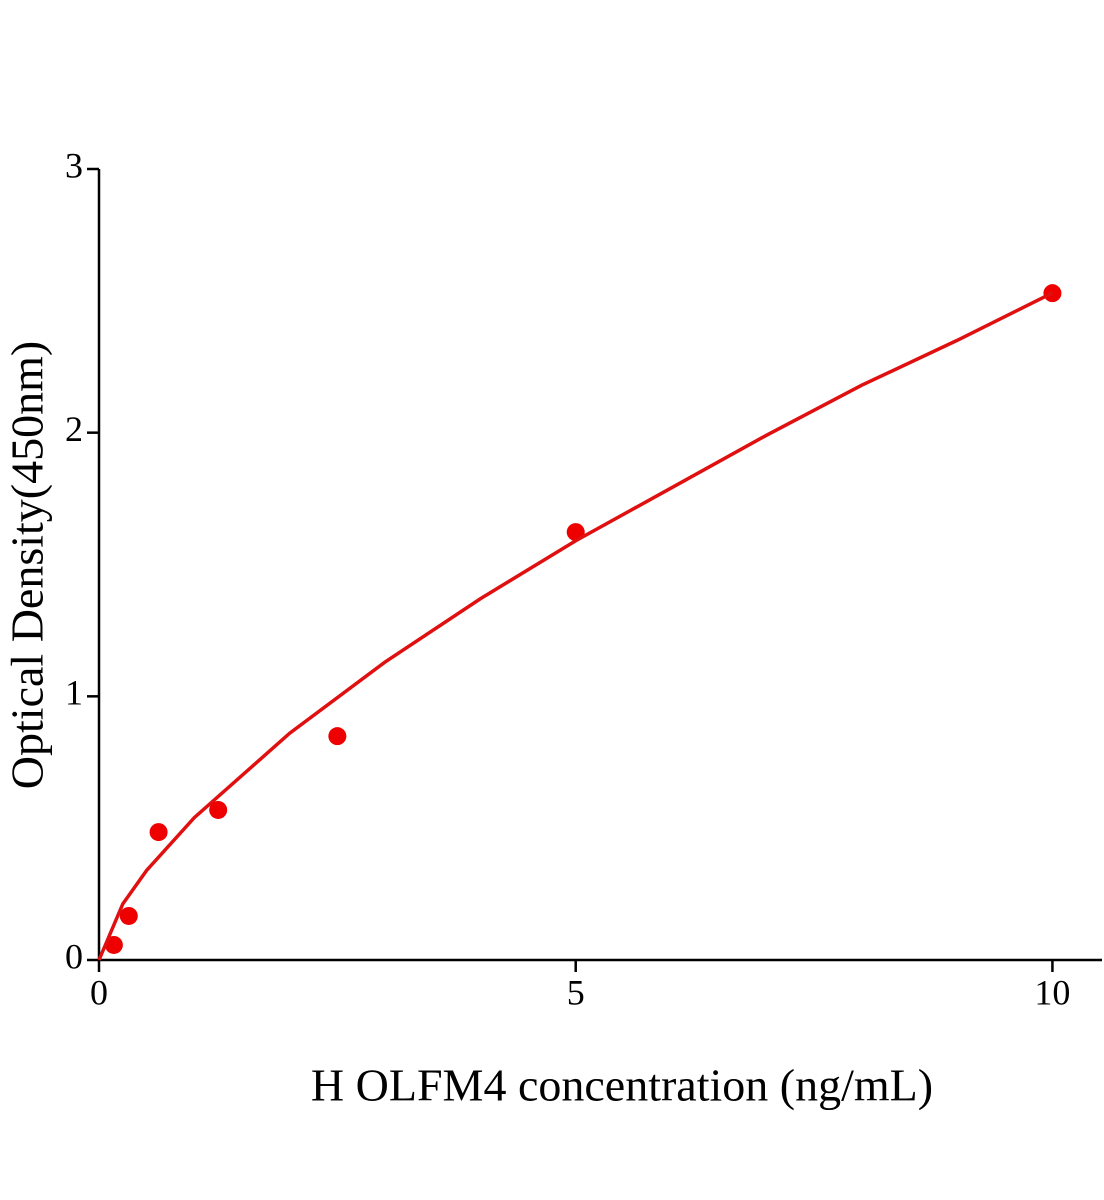 This screenshot has height=1200, width=1104. I want to click on y-tick-label: 2, so click(74, 429).